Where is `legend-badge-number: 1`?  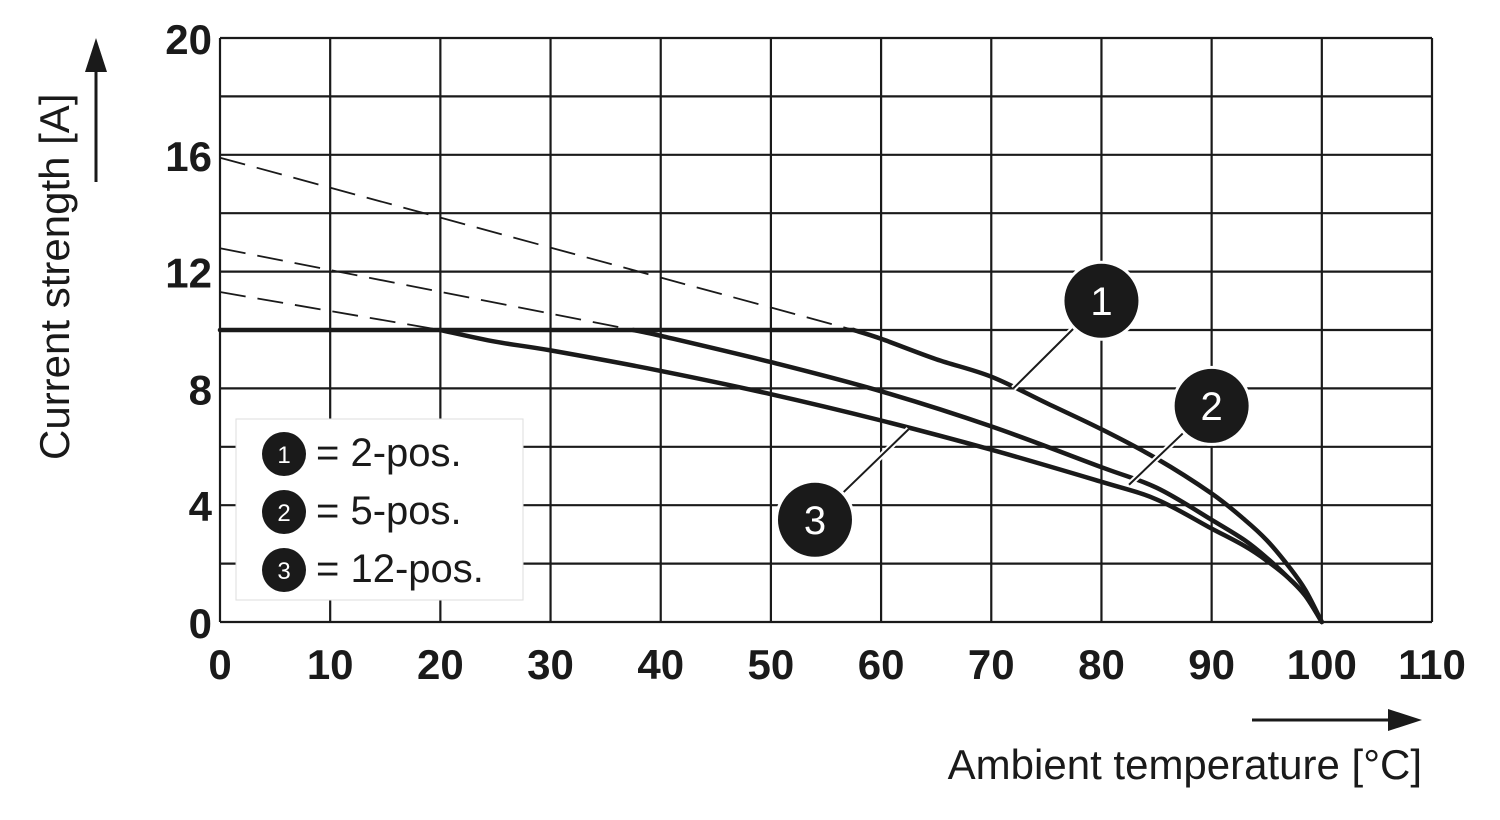 legend-badge-number: 1 is located at coordinates (283, 455).